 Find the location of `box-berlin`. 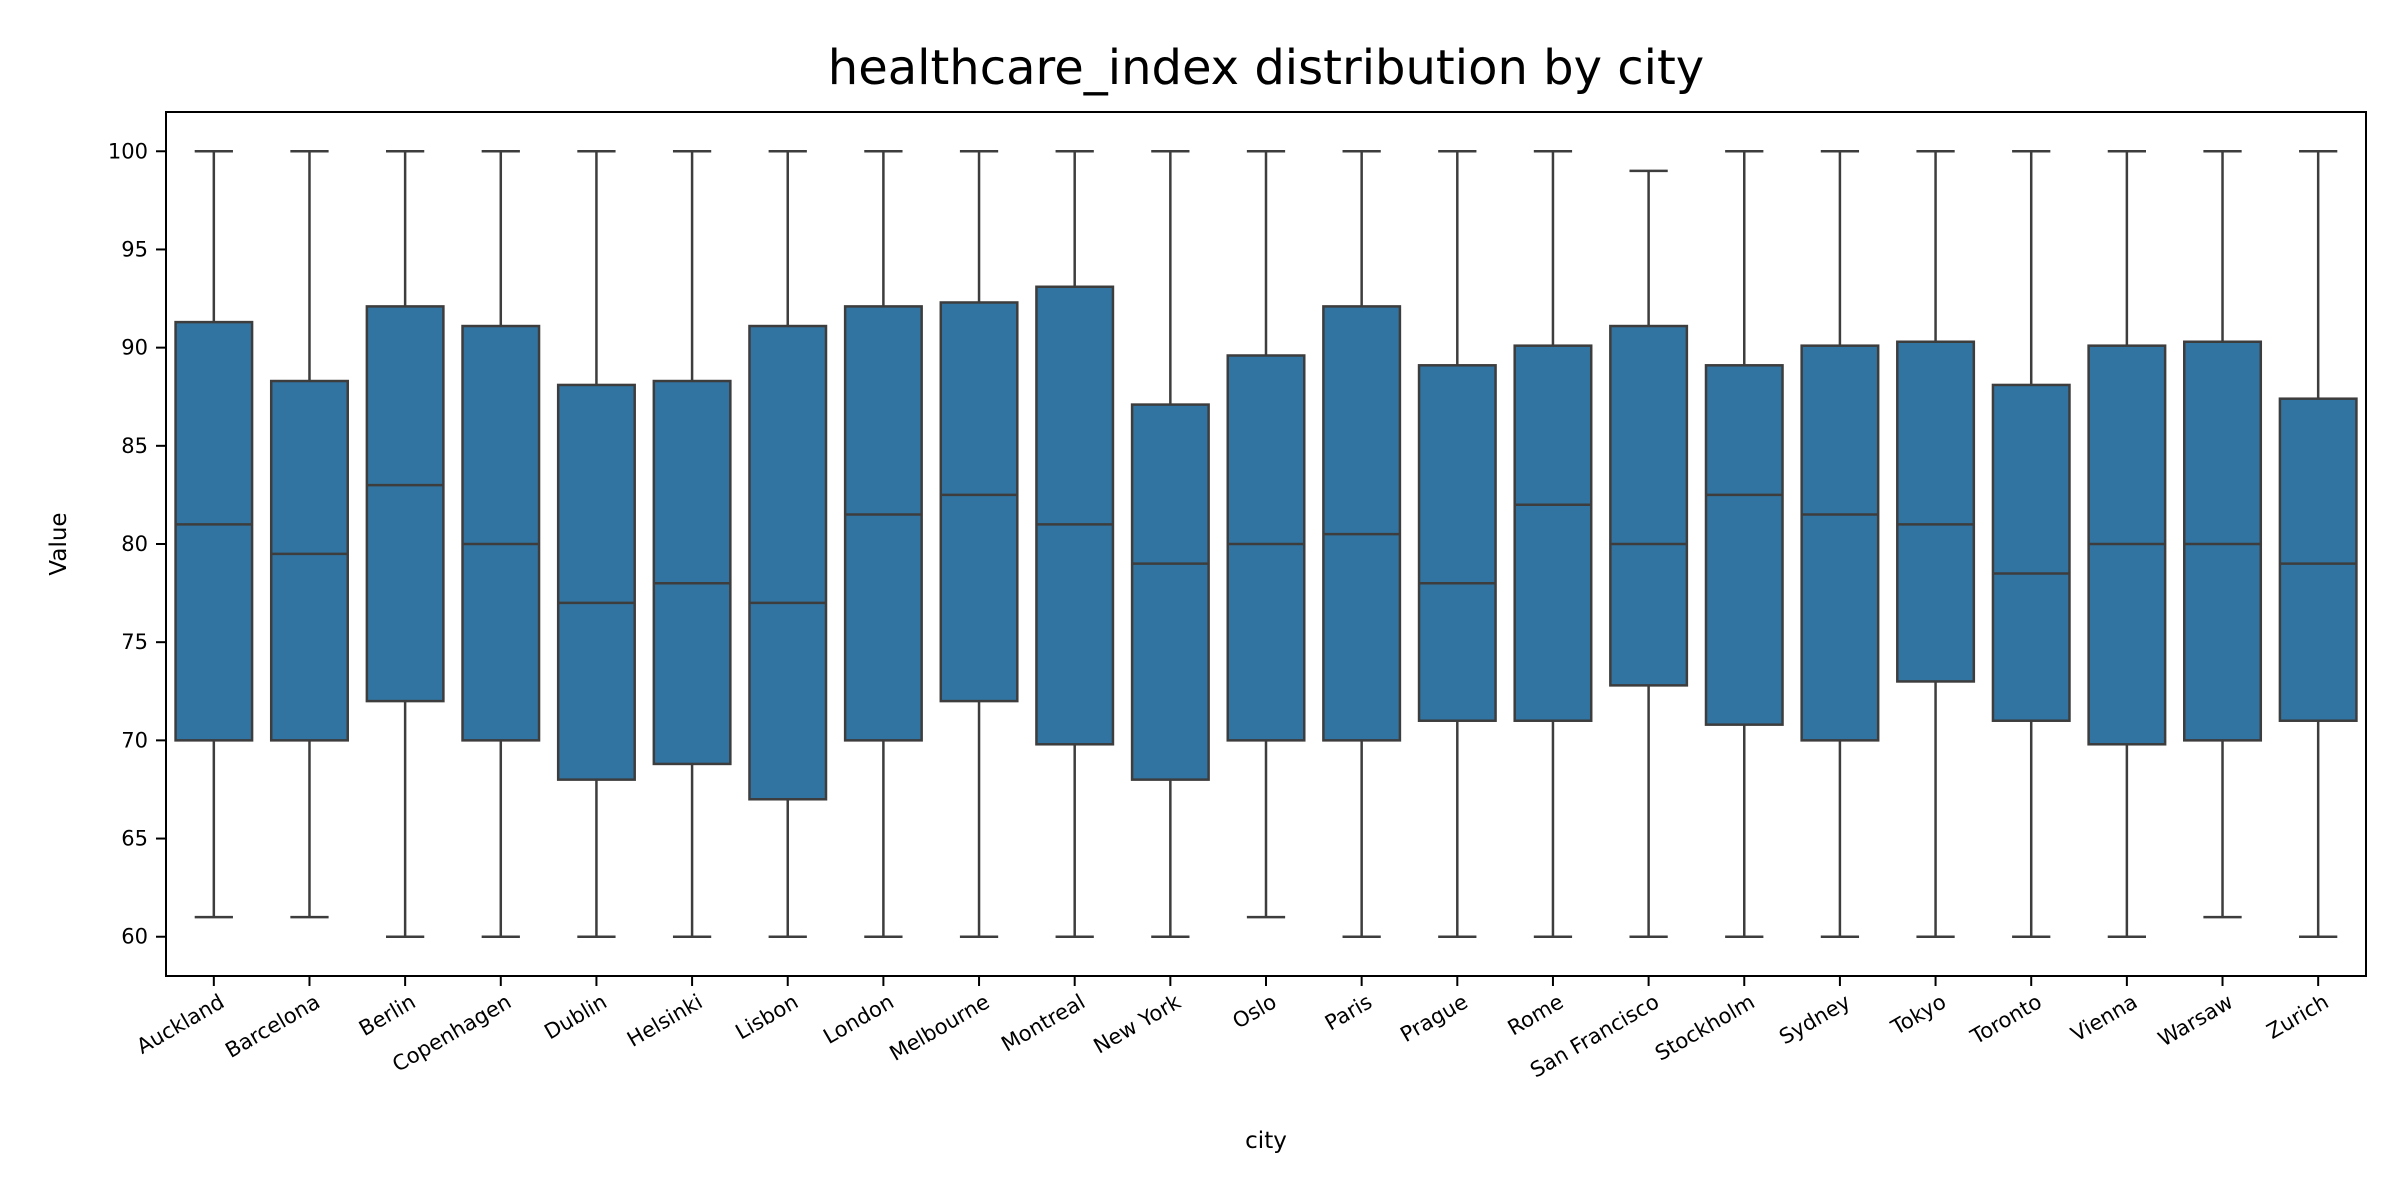

box-berlin is located at coordinates (405, 544).